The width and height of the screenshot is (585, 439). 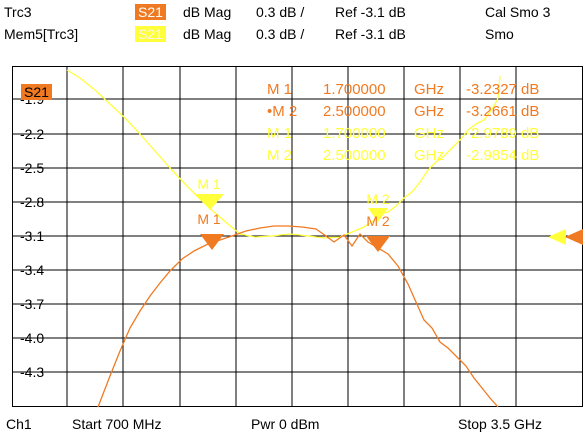 I want to click on y-tick-label: -4.0, so click(x=32, y=338).